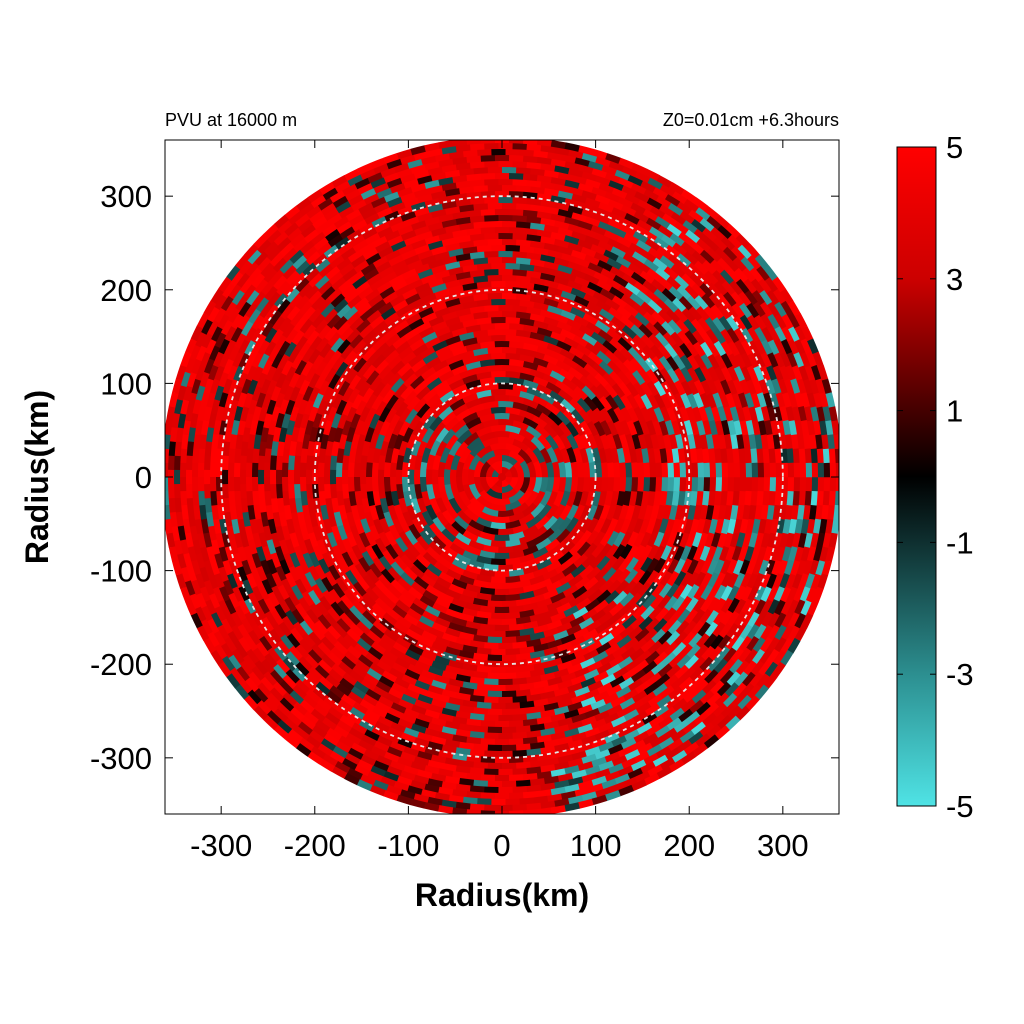  I want to click on x-tick-label: 0, so click(501, 845).